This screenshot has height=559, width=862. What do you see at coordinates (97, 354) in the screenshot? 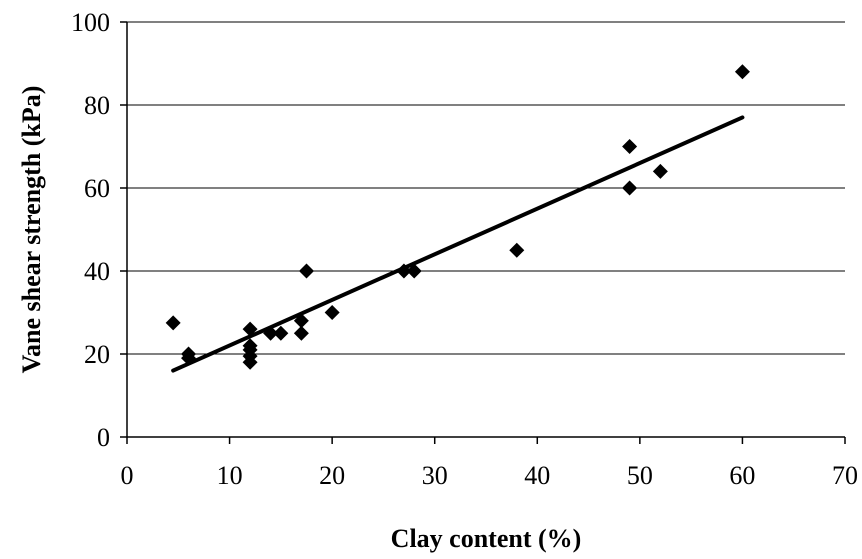
I see `y-tick-label: 20` at bounding box center [97, 354].